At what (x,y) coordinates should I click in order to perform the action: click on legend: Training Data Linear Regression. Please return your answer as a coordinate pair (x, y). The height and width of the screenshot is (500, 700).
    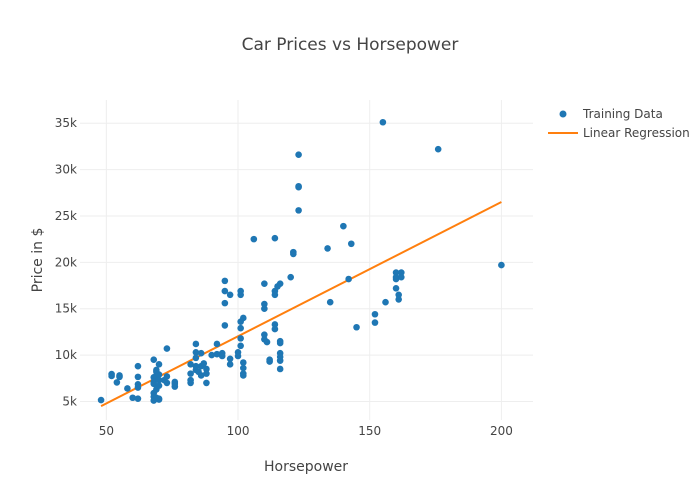
    Looking at the image, I should click on (619, 123).